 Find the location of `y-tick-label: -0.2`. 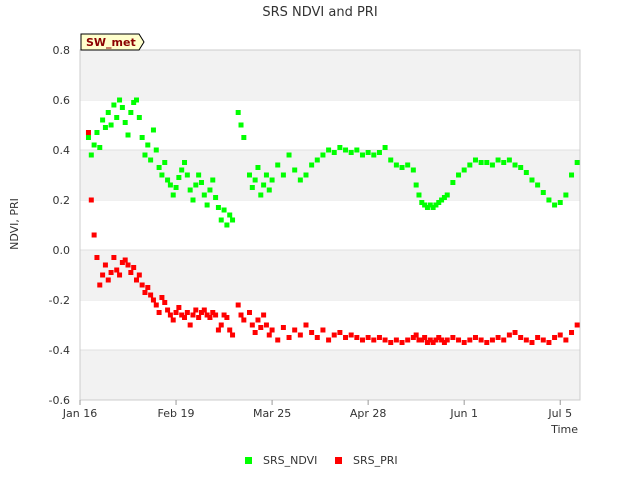

y-tick-label: -0.2 is located at coordinates (59, 300).